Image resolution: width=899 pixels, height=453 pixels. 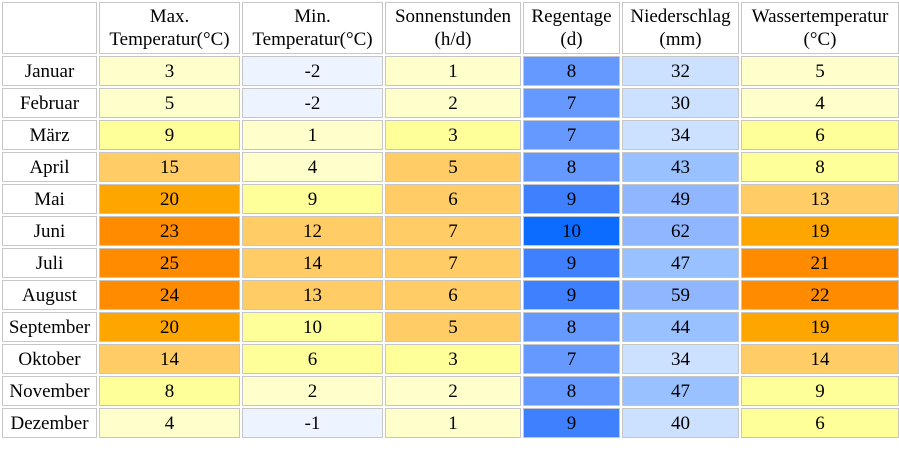 I want to click on month-cell: Januar, so click(x=49, y=71).